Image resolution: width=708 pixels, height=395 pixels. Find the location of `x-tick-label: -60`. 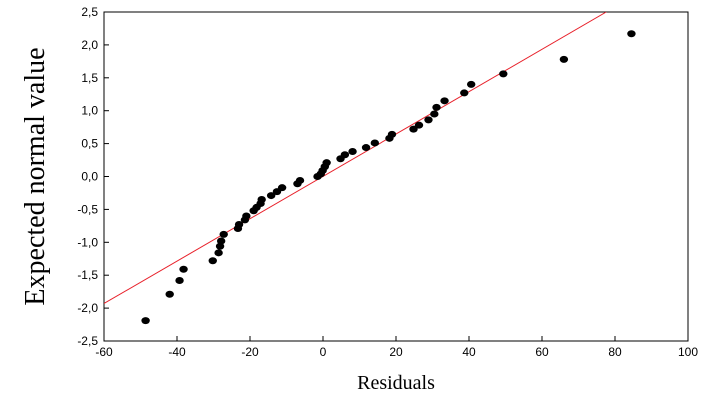

x-tick-label: -60 is located at coordinates (104, 352).